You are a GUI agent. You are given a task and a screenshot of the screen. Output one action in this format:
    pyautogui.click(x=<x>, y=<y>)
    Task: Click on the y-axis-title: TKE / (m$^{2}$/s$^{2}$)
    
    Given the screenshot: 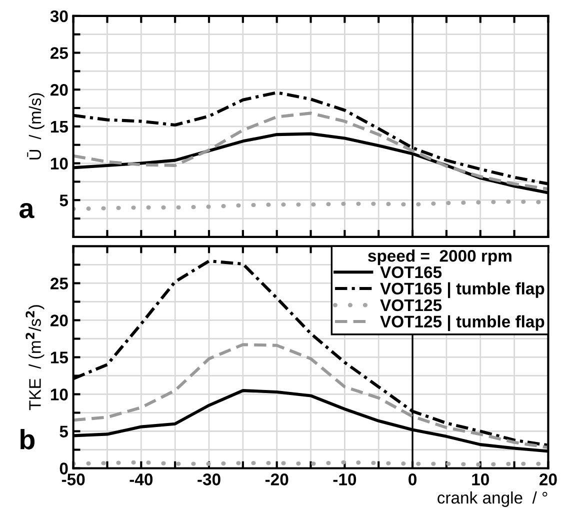 What is the action you would take?
    pyautogui.click(x=35, y=357)
    